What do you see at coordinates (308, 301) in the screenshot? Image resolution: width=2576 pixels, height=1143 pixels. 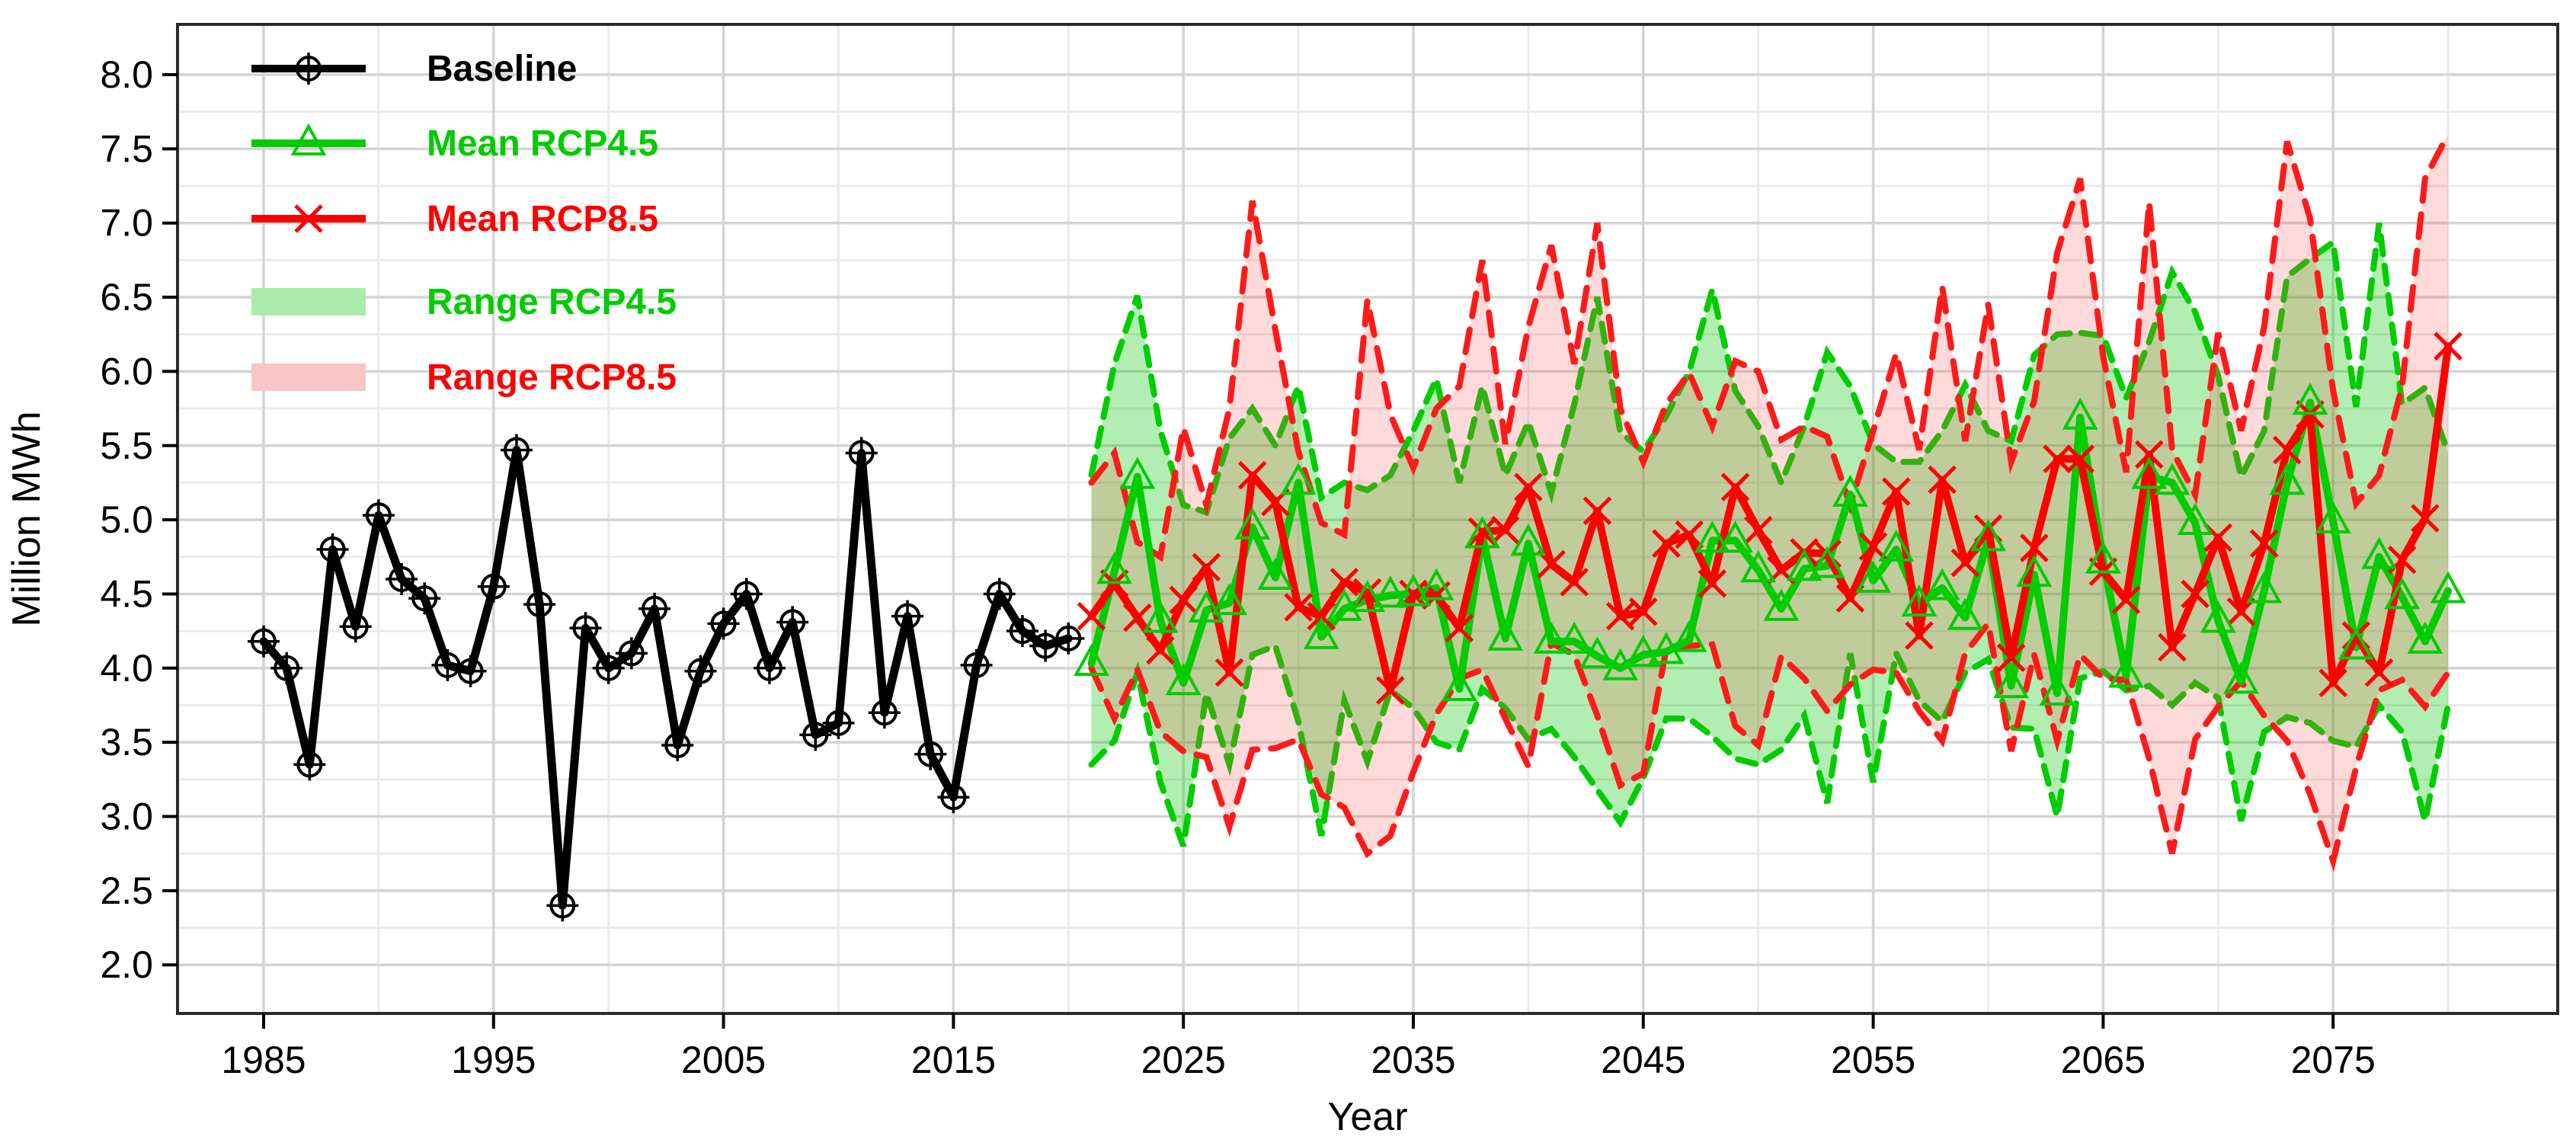 I see `legend-band-swatch` at bounding box center [308, 301].